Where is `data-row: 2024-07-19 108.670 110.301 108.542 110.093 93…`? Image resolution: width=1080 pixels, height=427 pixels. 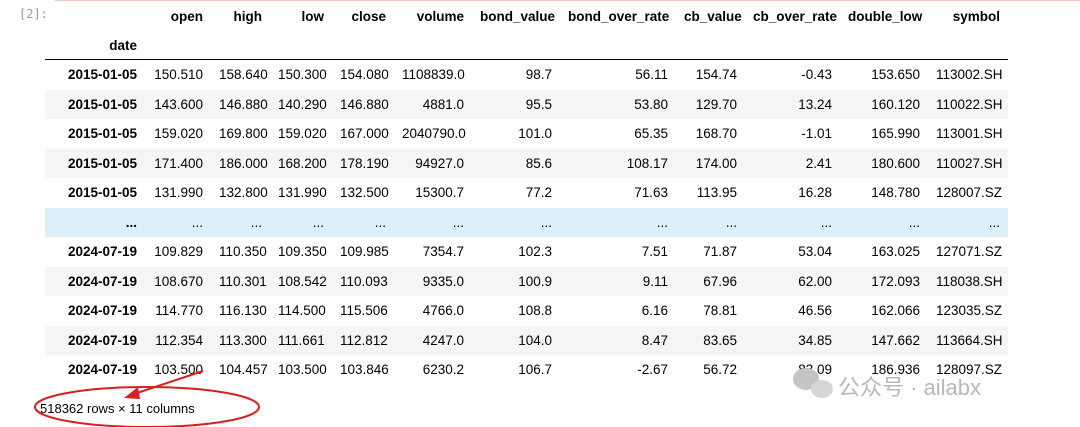 data-row: 2024-07-19 108.670 110.301 108.542 110.093 93… is located at coordinates (526, 281).